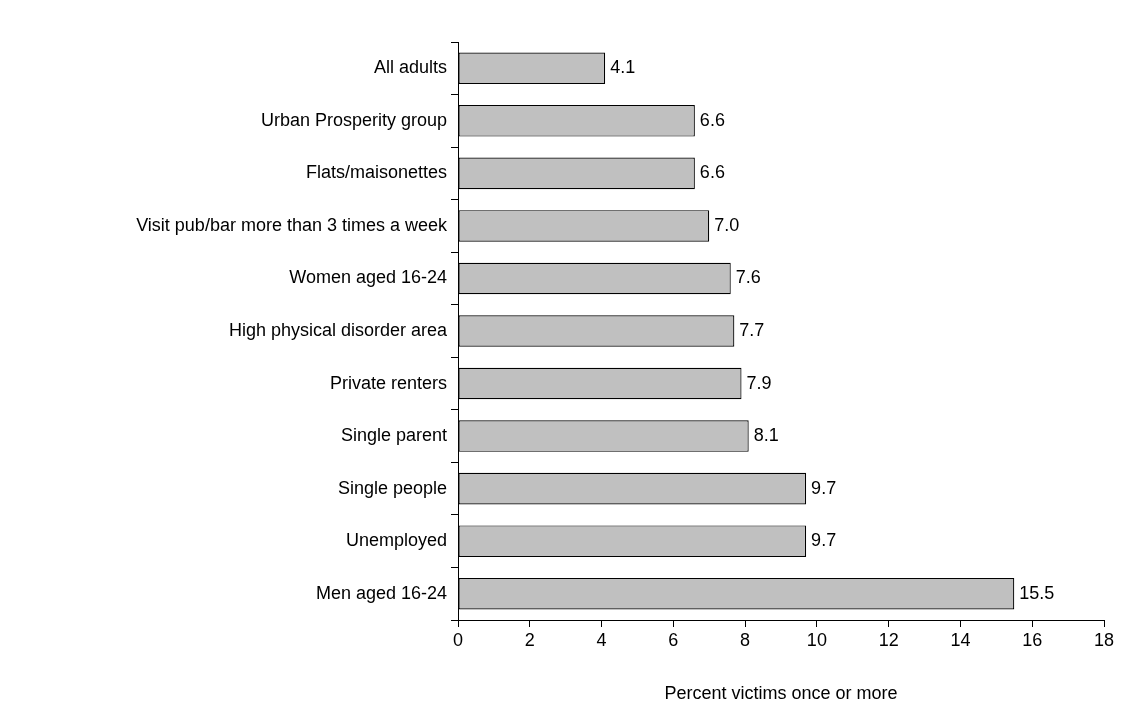  I want to click on x-tick-label: 0, so click(458, 639).